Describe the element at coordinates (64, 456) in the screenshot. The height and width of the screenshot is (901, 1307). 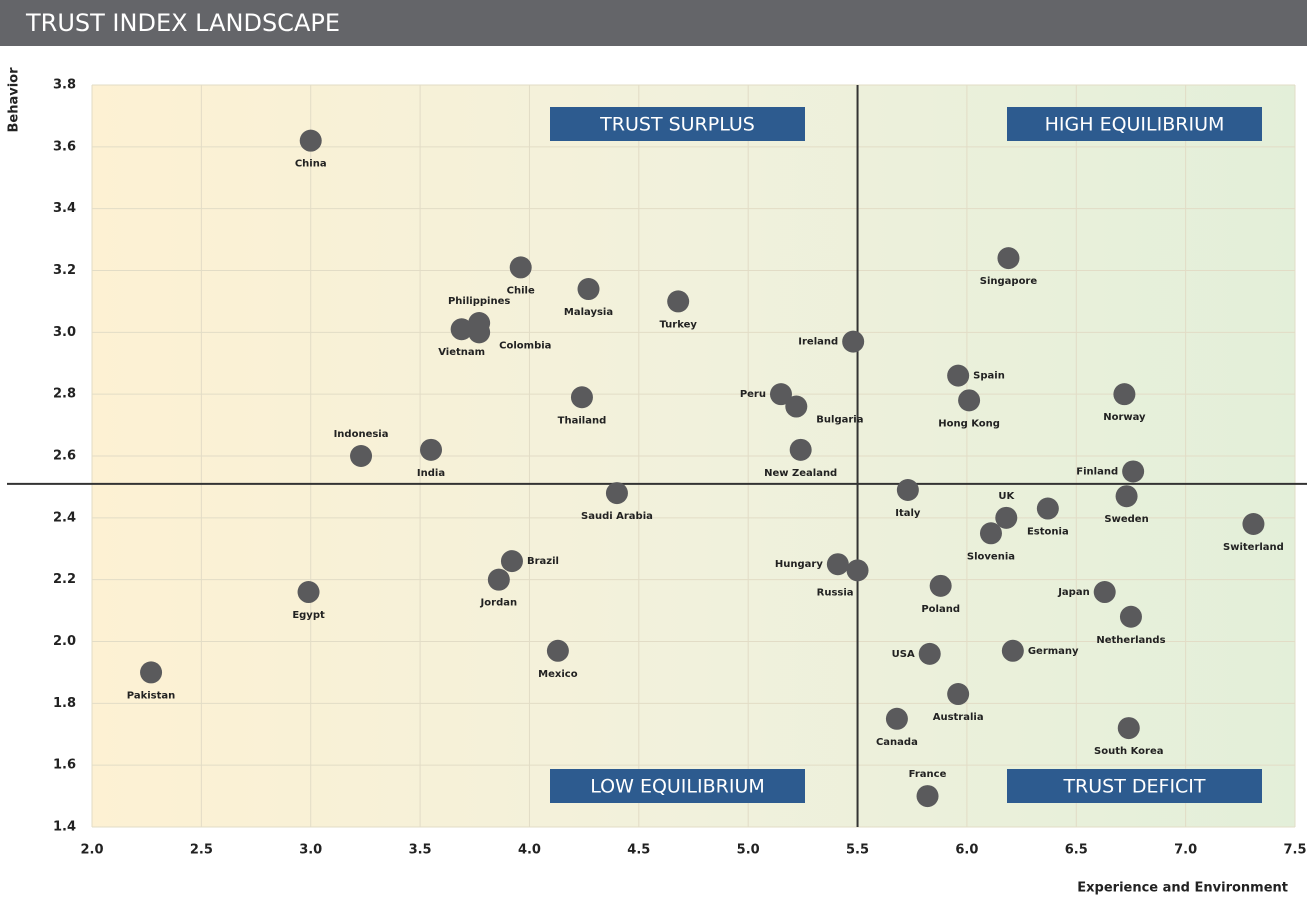
I see `y-tick-label: 2.6` at that location.